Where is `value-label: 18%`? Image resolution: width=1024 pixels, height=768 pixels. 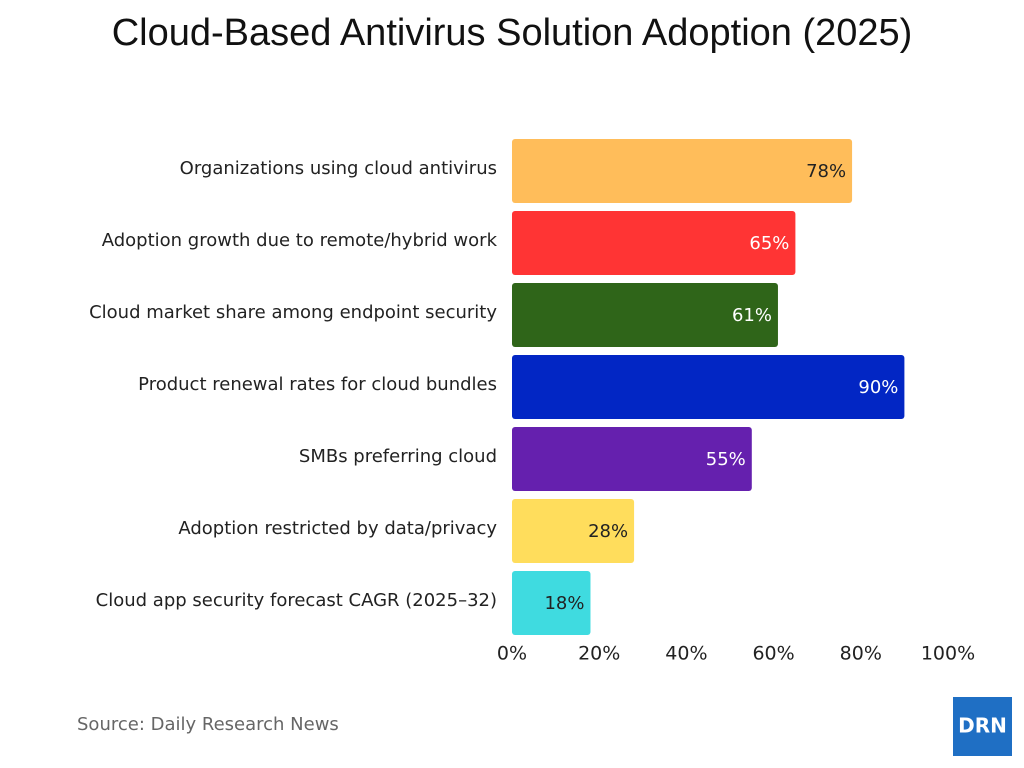 value-label: 18% is located at coordinates (564, 603).